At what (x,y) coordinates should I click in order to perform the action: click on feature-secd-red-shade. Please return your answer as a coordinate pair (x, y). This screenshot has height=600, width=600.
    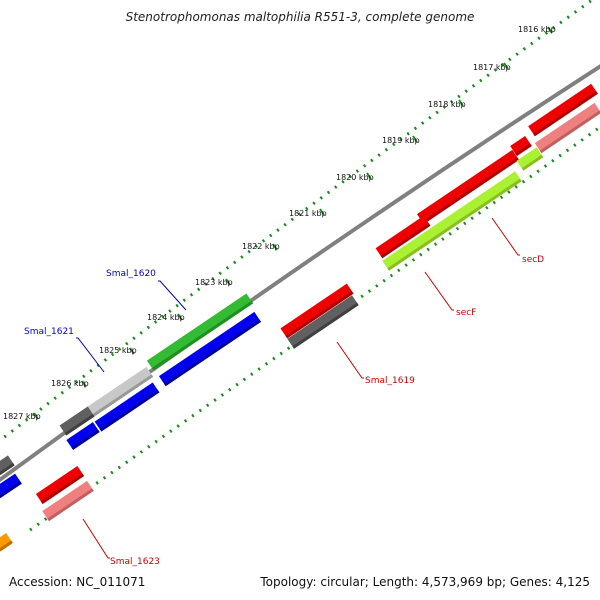
    Looking at the image, I should click on (471, 191).